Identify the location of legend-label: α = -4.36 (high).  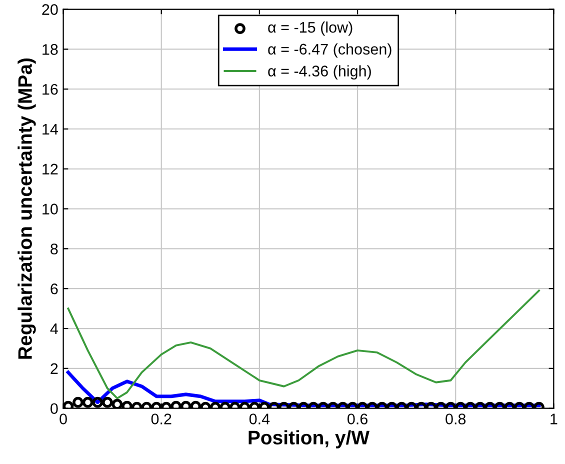
(319, 72).